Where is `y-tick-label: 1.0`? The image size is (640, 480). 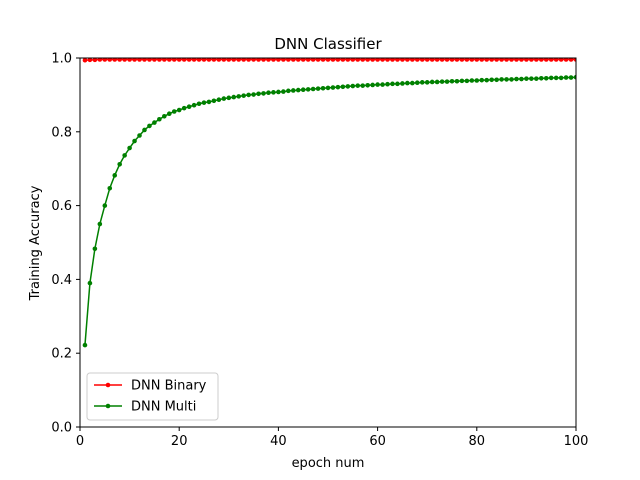
y-tick-label: 1.0 is located at coordinates (61, 59).